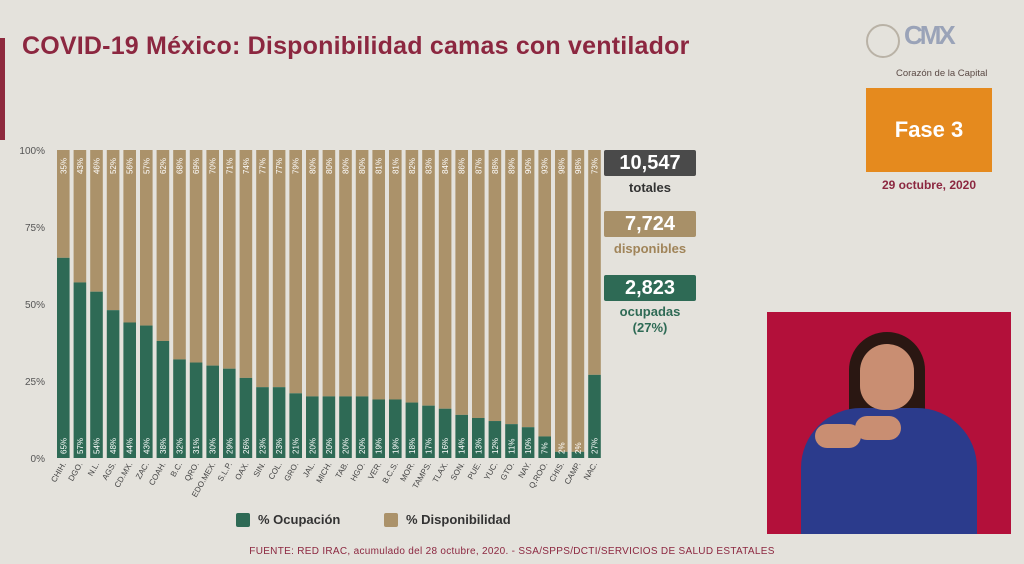 The height and width of the screenshot is (564, 1024). I want to click on data-label-availability: 52%, so click(113, 166).